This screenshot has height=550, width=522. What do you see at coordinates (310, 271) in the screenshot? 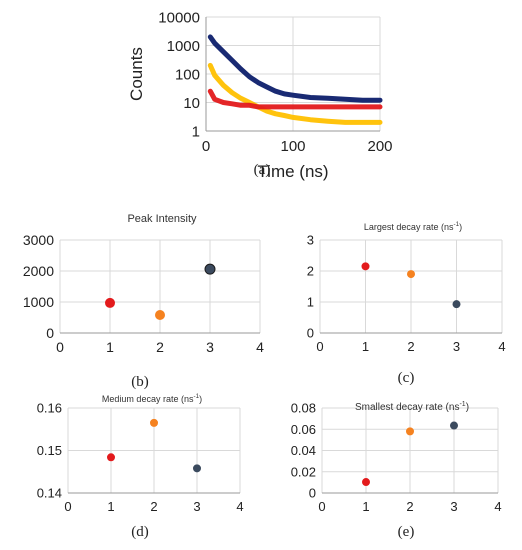
I see `y-tick-label: 2` at bounding box center [310, 271].